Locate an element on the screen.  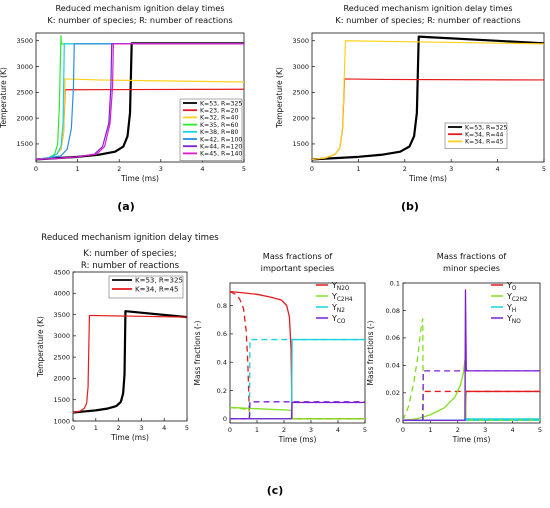
legend-label: K=23, R=20 is located at coordinates (219, 111).